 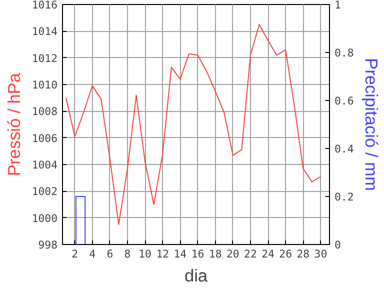 I want to click on y-tick-label: 1000, so click(x=45, y=218).